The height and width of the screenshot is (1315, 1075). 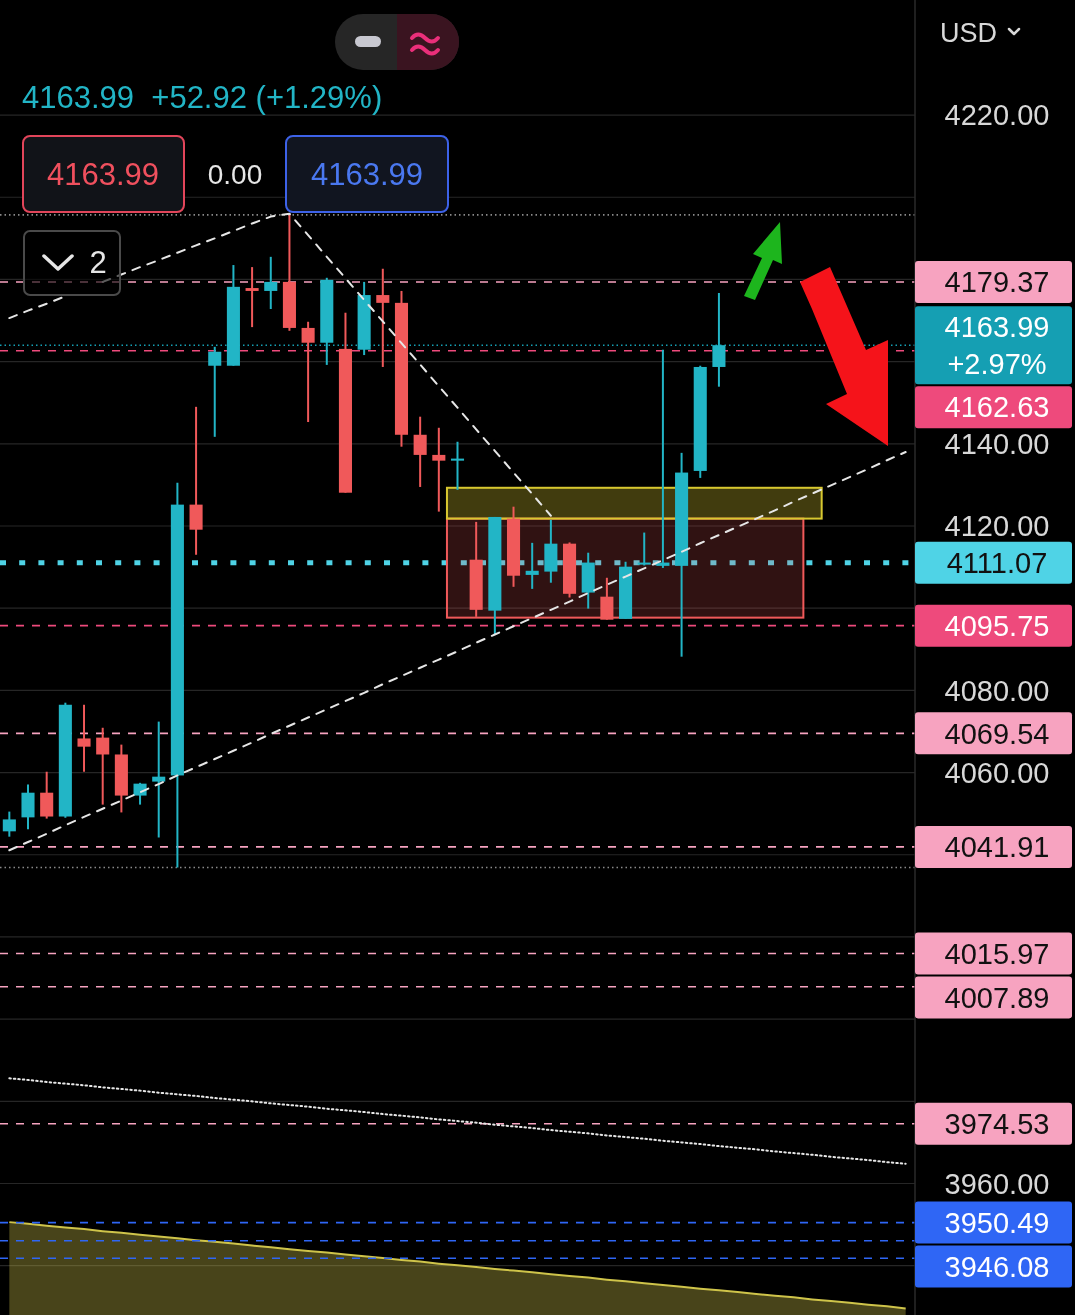 I want to click on ref-line-label: 4007.89, so click(x=997, y=997).